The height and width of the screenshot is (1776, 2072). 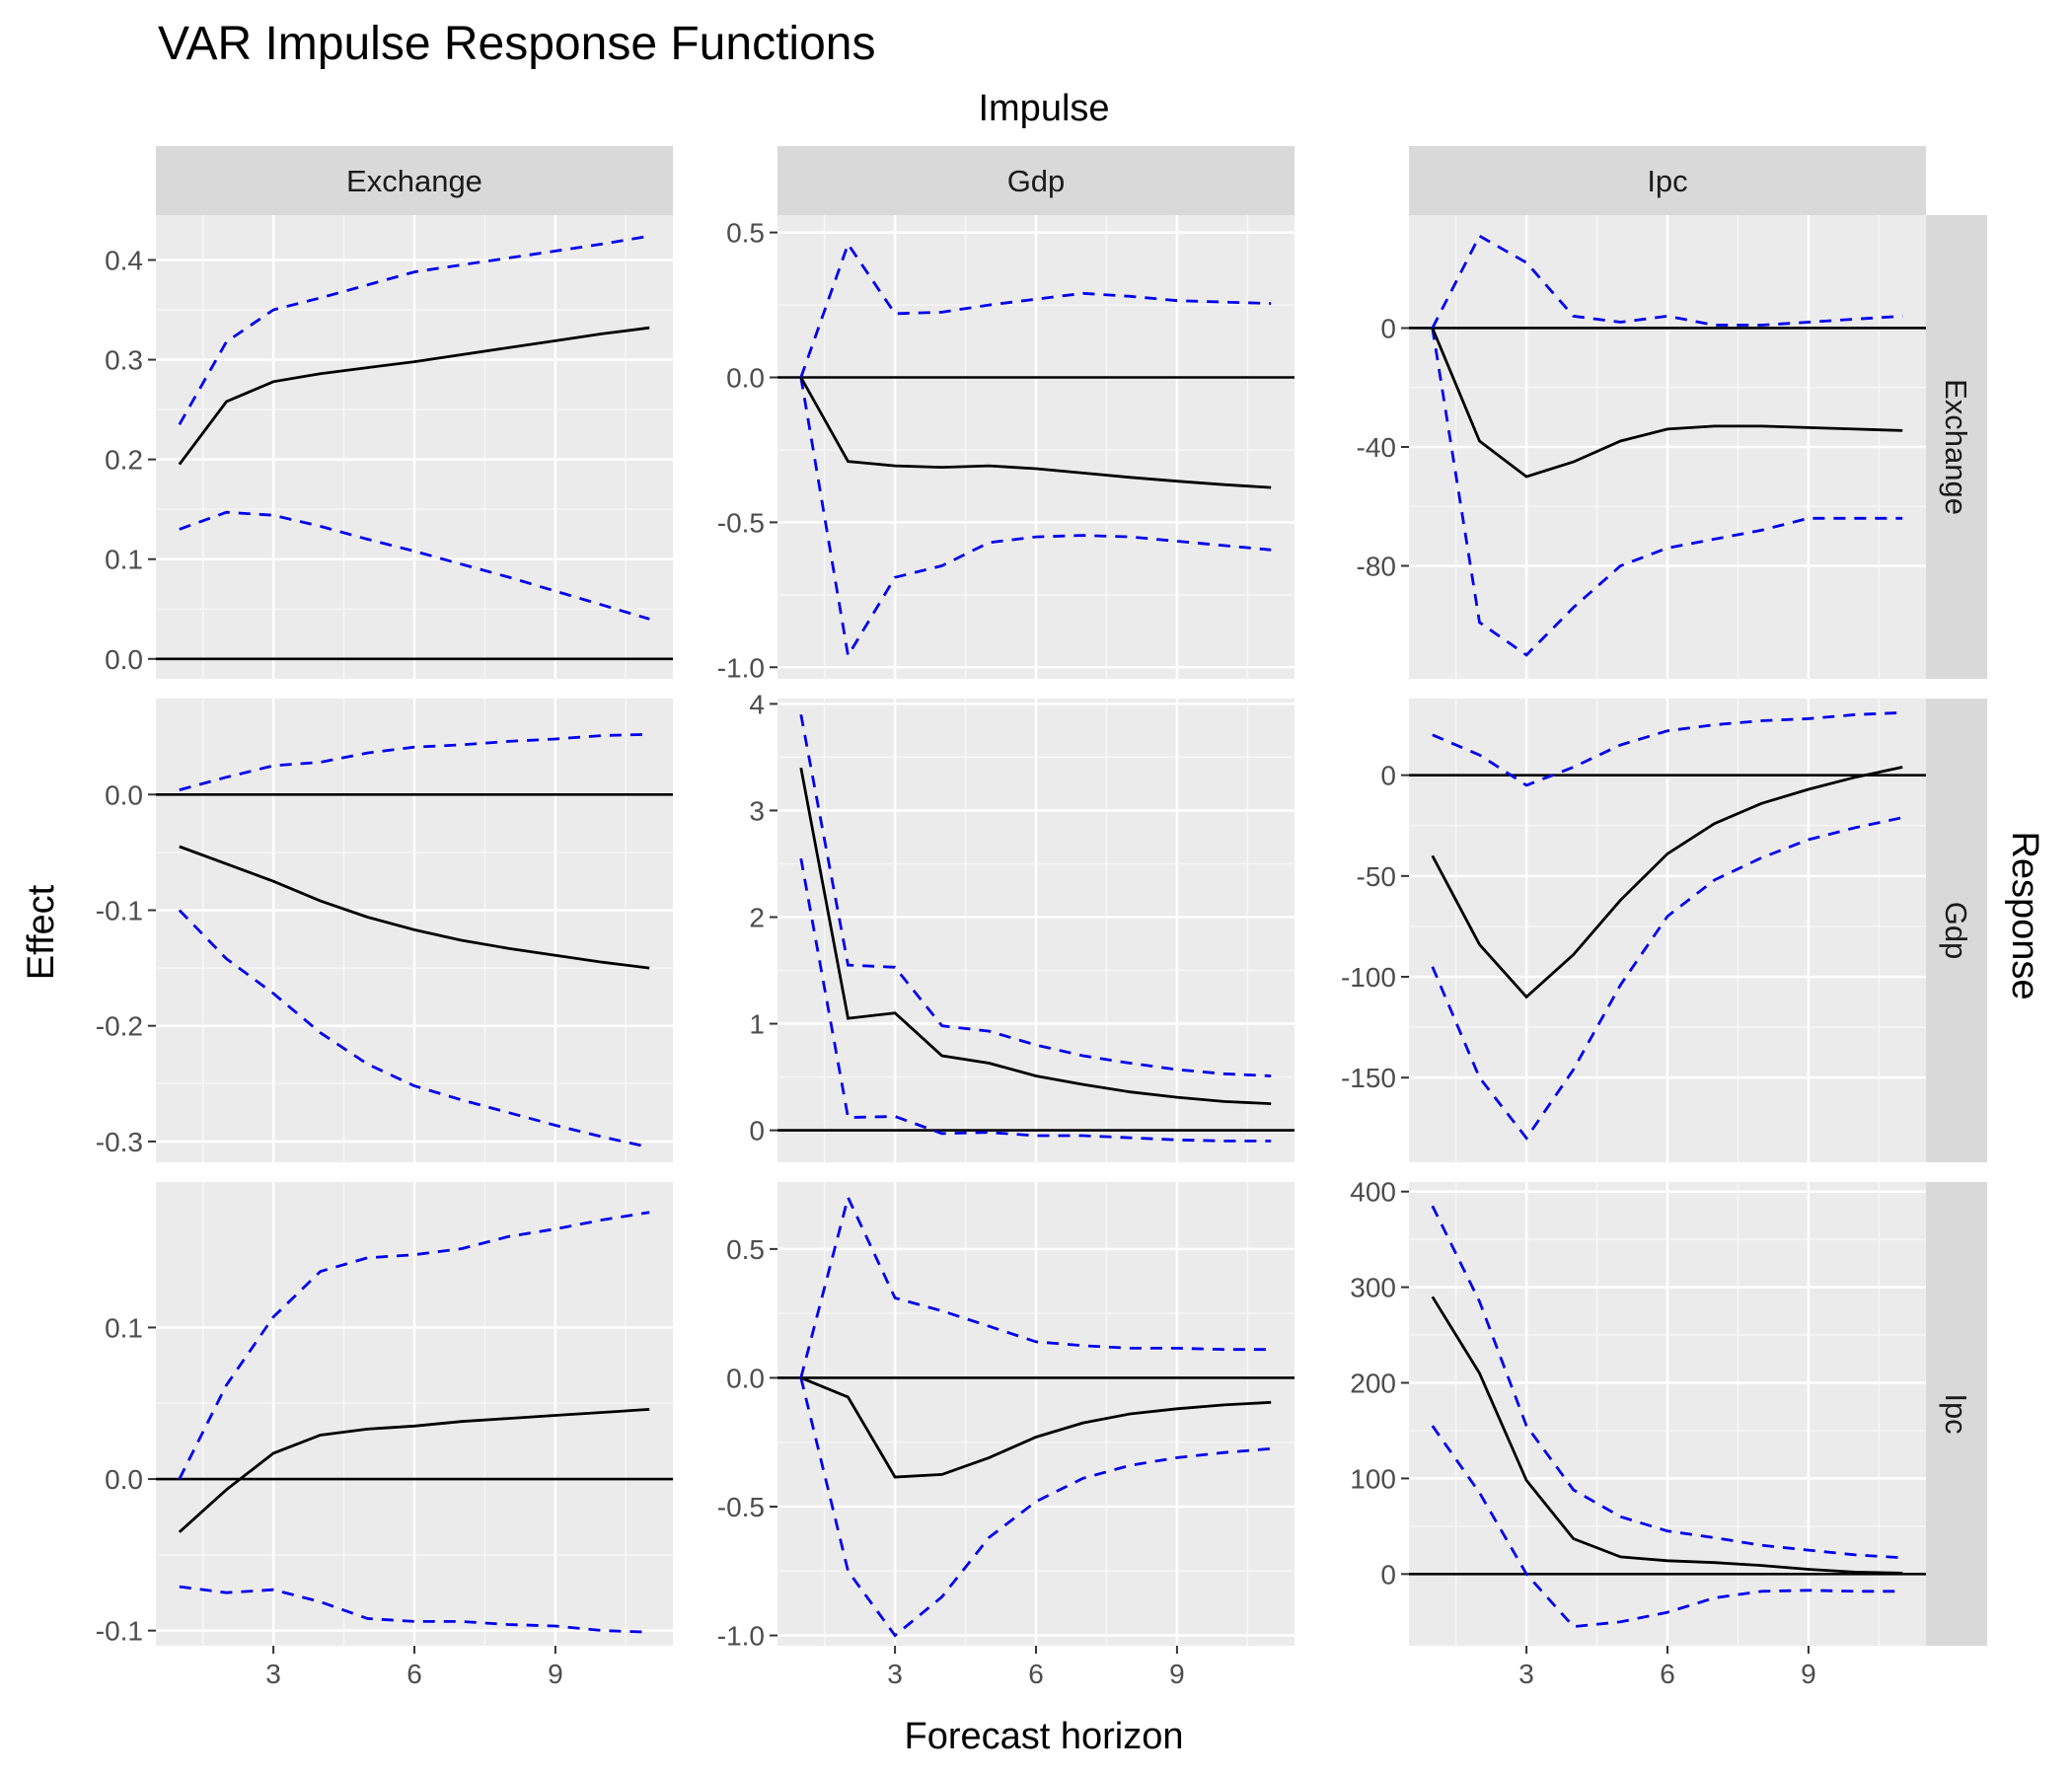 What do you see at coordinates (757, 917) in the screenshot?
I see `y-tick-label: 2` at bounding box center [757, 917].